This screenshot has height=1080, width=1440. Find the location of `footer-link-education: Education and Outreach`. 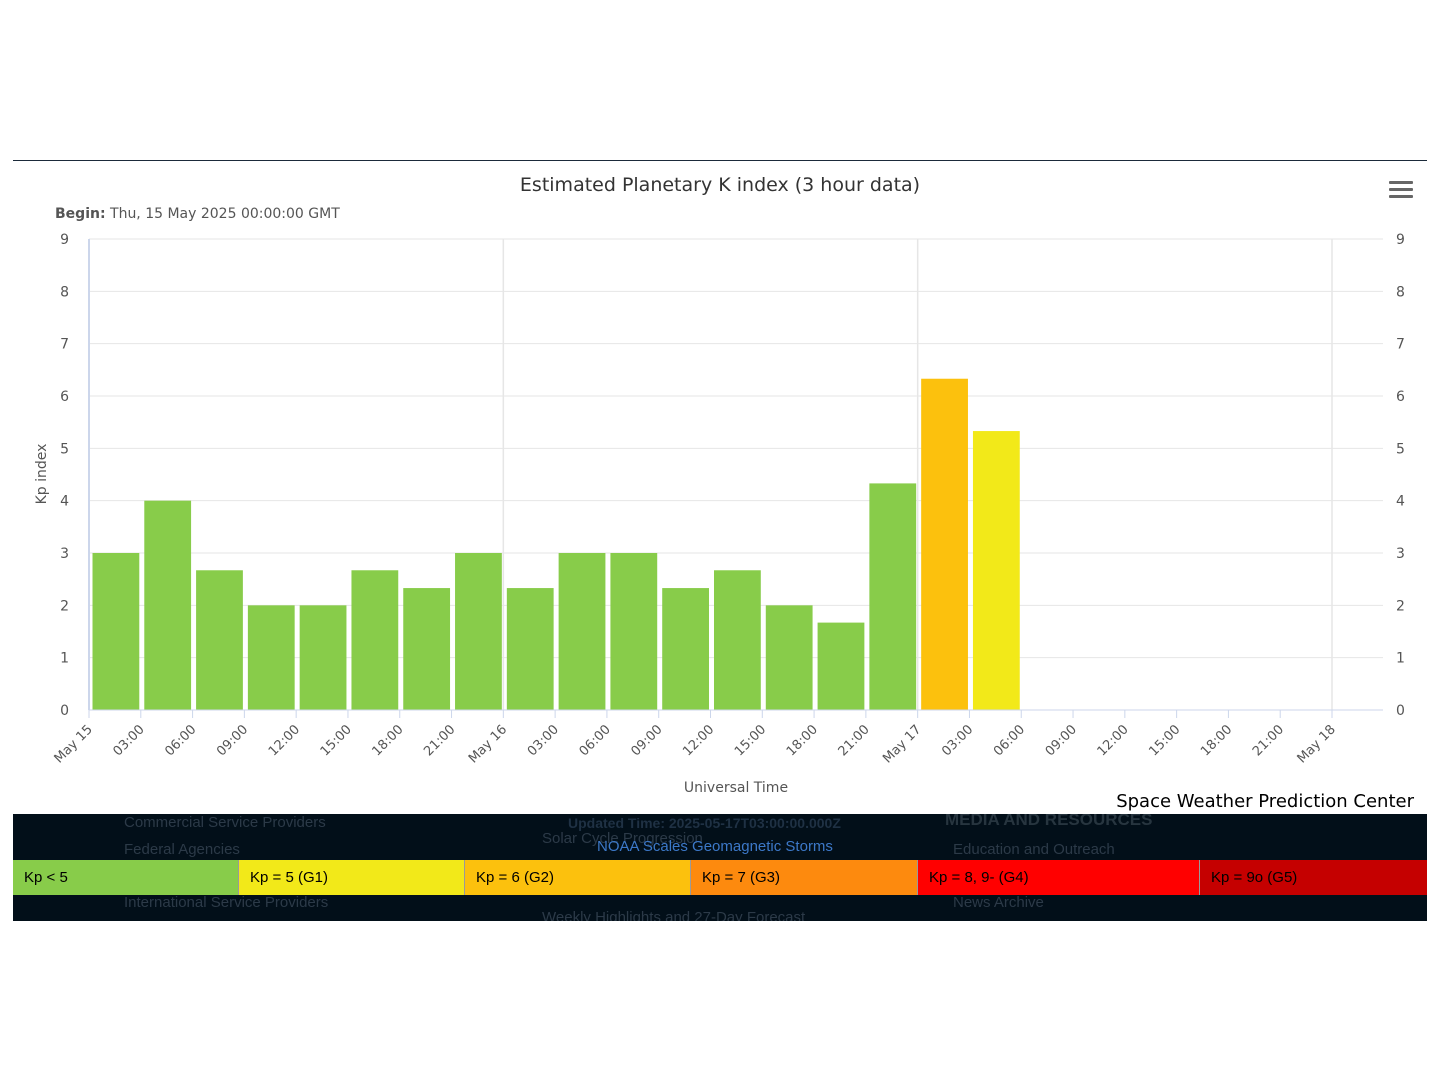

footer-link-education: Education and Outreach is located at coordinates (1034, 849).